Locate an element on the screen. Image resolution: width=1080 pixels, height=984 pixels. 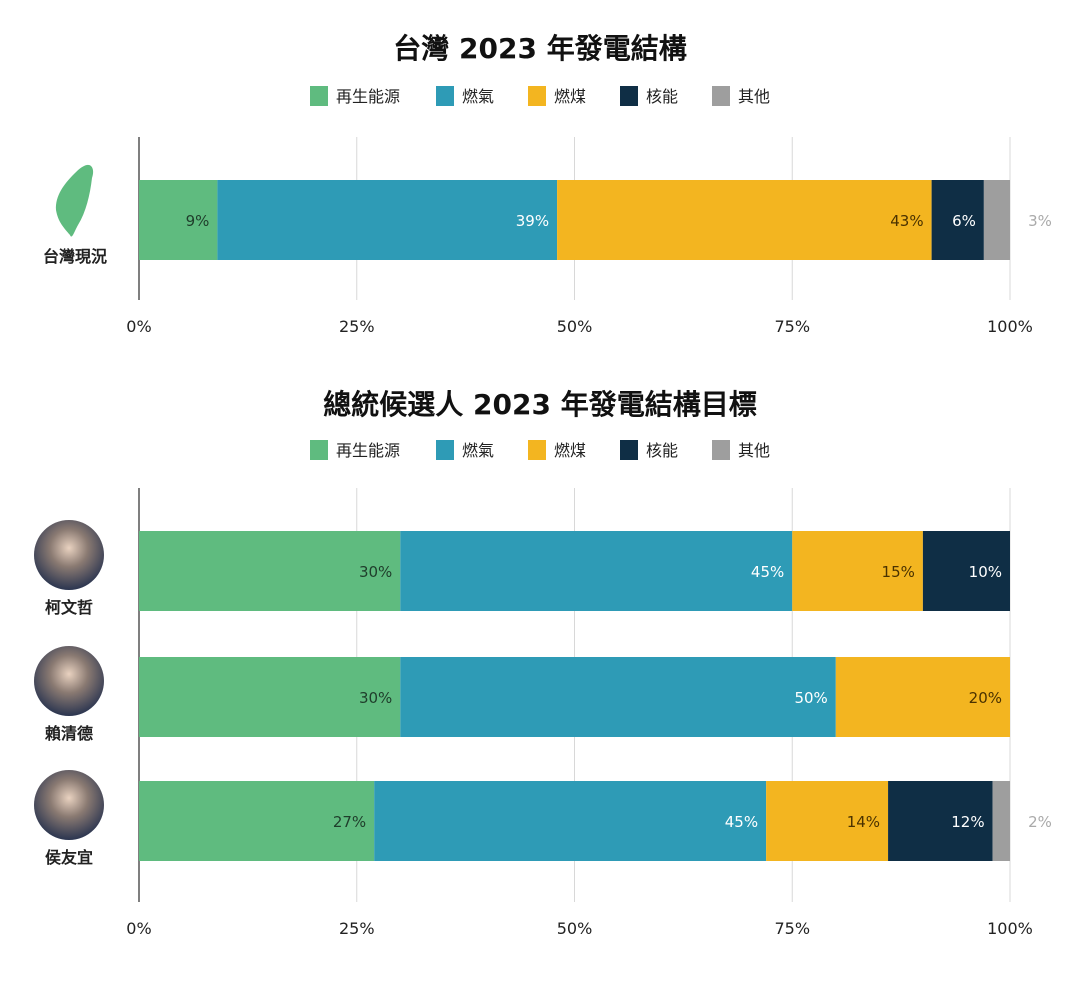
category-label: 柯文哲 is located at coordinates (69, 607).